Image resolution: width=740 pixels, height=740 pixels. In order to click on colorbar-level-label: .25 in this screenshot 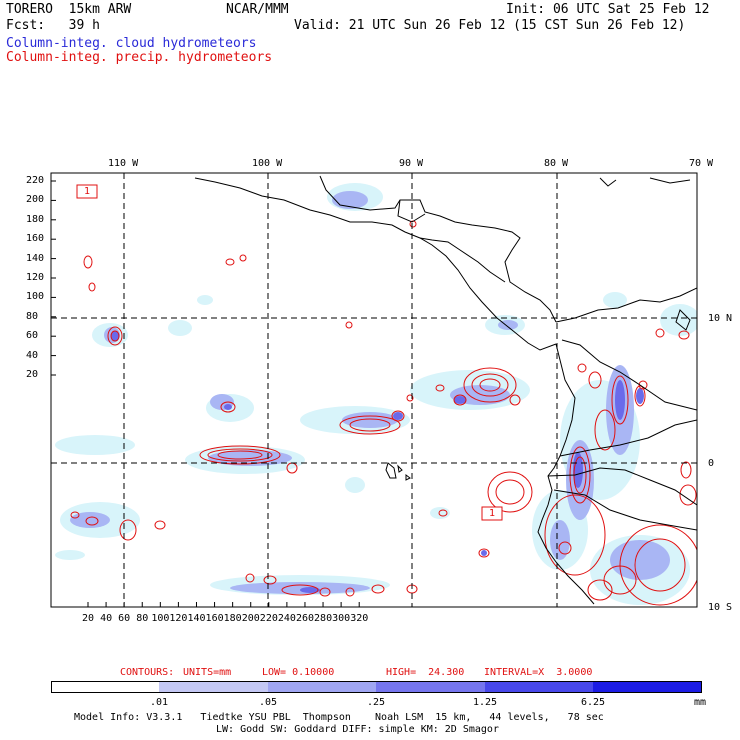, I will do `click(376, 702)`.